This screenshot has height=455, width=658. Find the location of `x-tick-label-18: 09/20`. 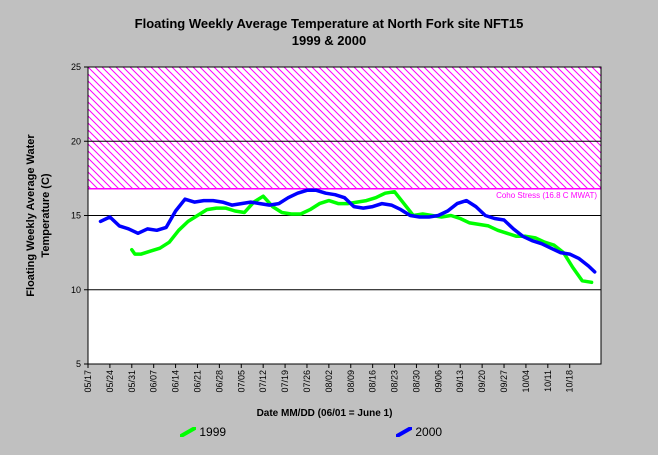

x-tick-label-18: 09/20 is located at coordinates (482, 381).